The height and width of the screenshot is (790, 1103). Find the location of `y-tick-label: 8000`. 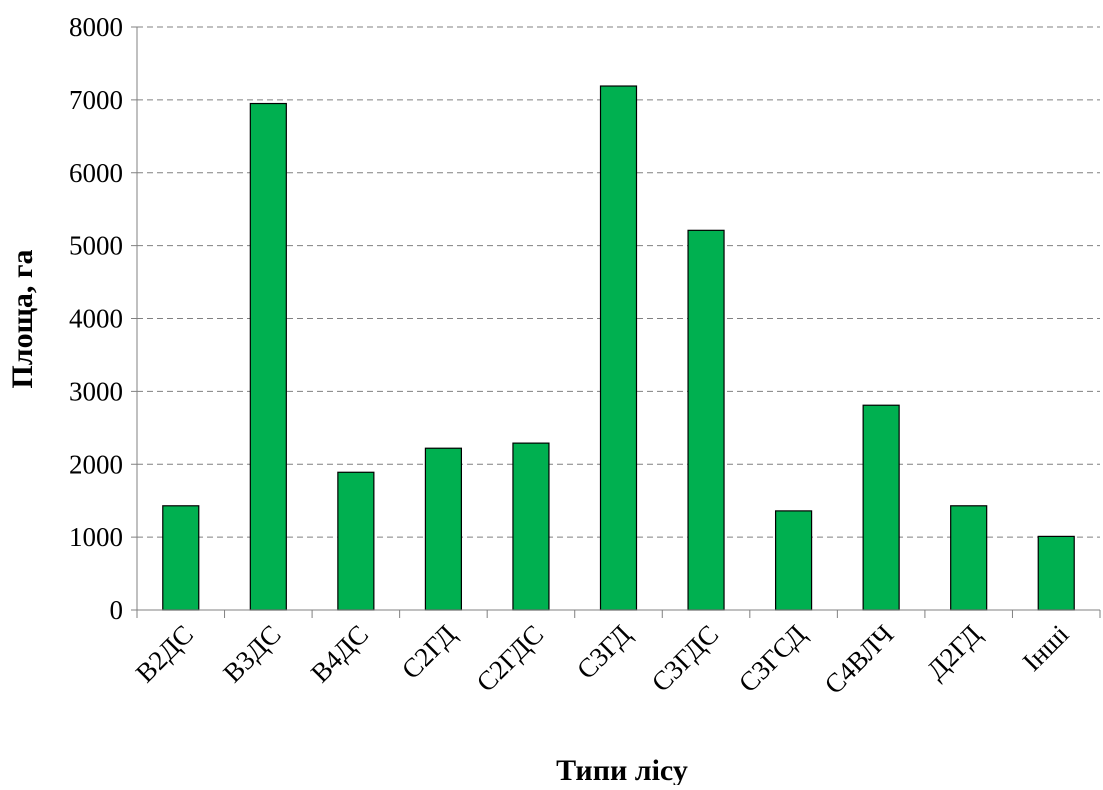

y-tick-label: 8000 is located at coordinates (96, 27).